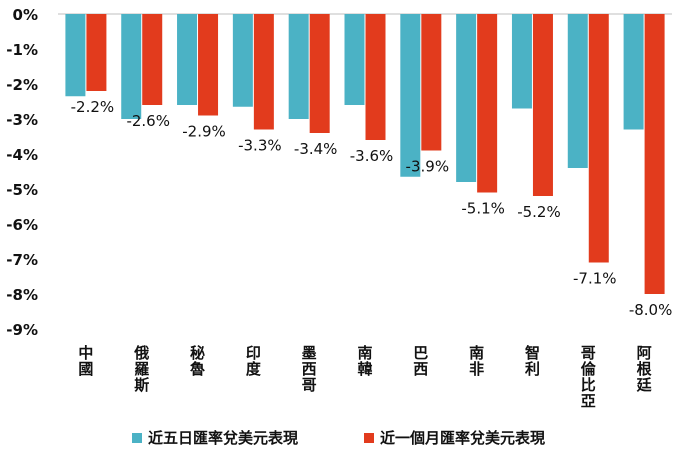  Describe the element at coordinates (462, 438) in the screenshot. I see `legend-label: 近一個月匯率兌美元表現` at that location.